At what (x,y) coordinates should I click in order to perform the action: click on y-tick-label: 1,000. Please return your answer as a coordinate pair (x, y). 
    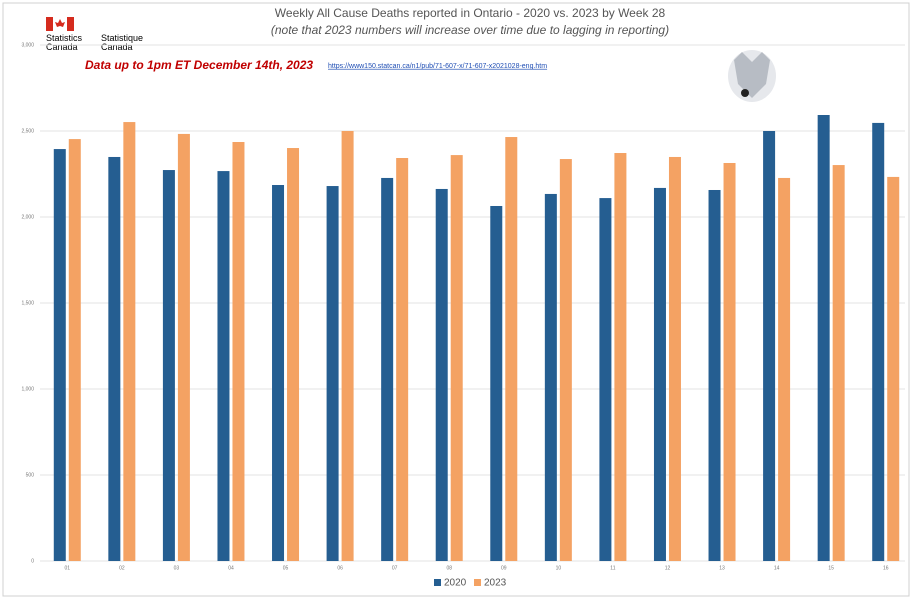
    Looking at the image, I should click on (27, 389).